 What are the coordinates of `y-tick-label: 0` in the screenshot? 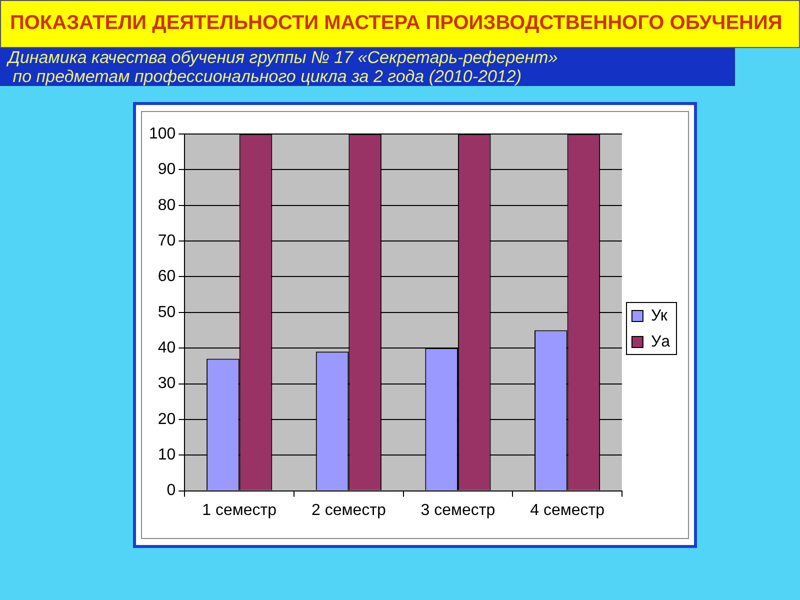 It's located at (171, 491).